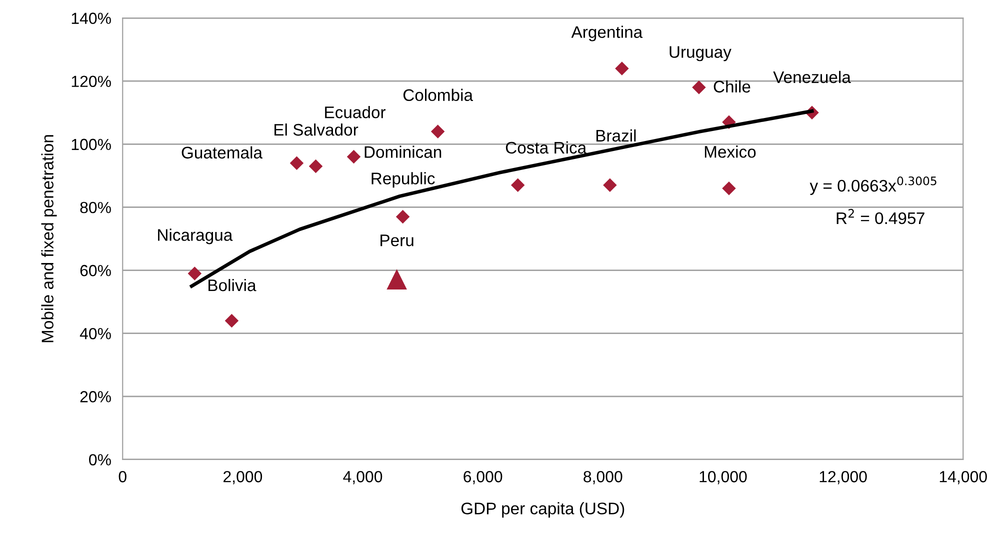 This screenshot has height=547, width=997. What do you see at coordinates (483, 477) in the screenshot?
I see `x-tick-label: 6,000` at bounding box center [483, 477].